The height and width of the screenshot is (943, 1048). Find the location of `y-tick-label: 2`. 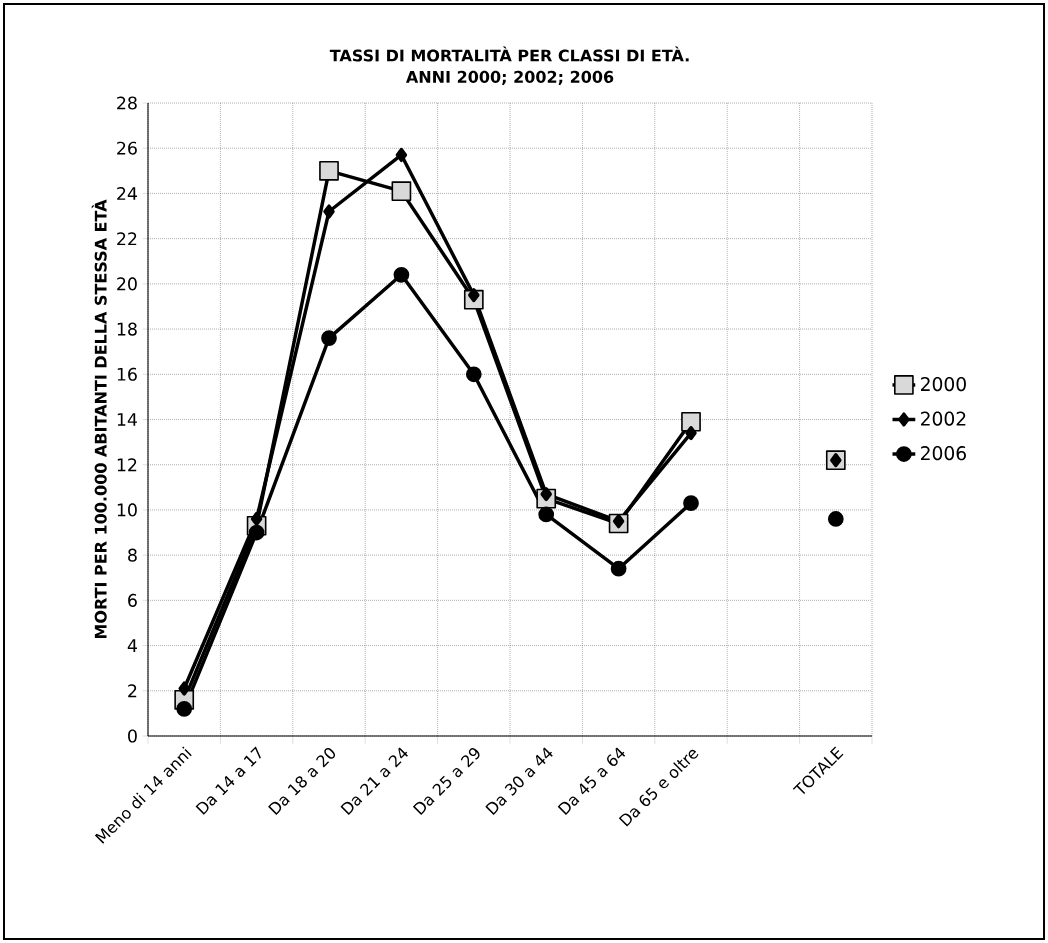

y-tick-label: 2 is located at coordinates (132, 691).